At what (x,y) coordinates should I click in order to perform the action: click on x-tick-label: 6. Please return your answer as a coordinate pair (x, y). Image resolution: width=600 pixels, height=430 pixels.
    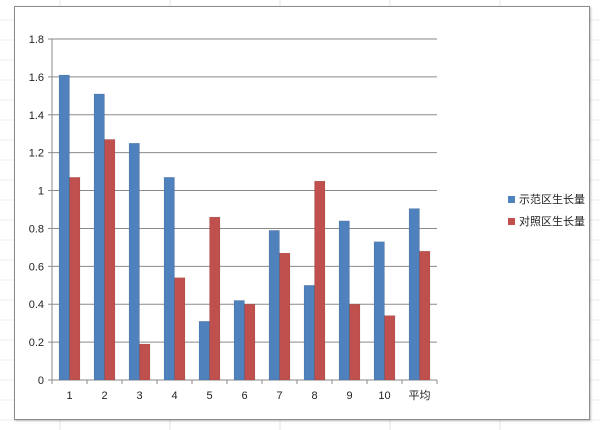
    Looking at the image, I should click on (244, 396).